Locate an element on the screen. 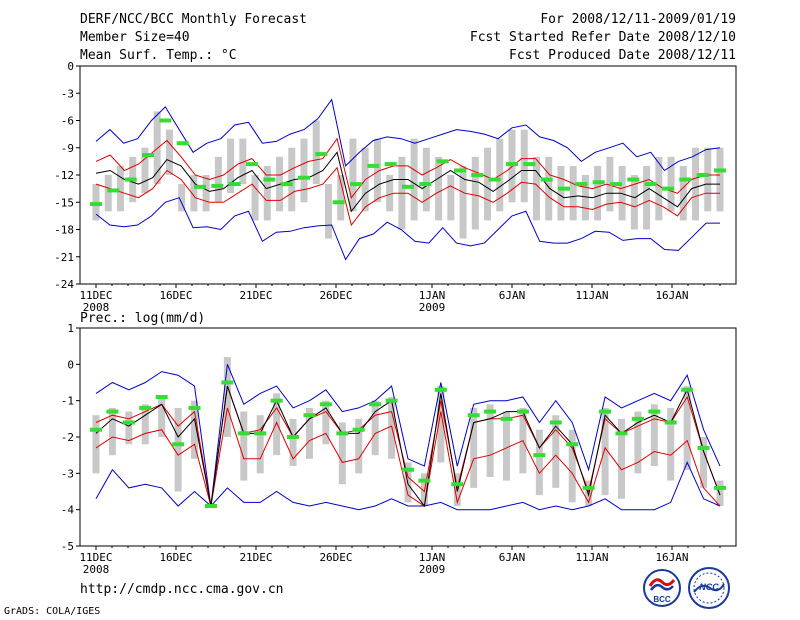 The width and height of the screenshot is (800, 620). x-tick-label: 21DEC is located at coordinates (255, 295).